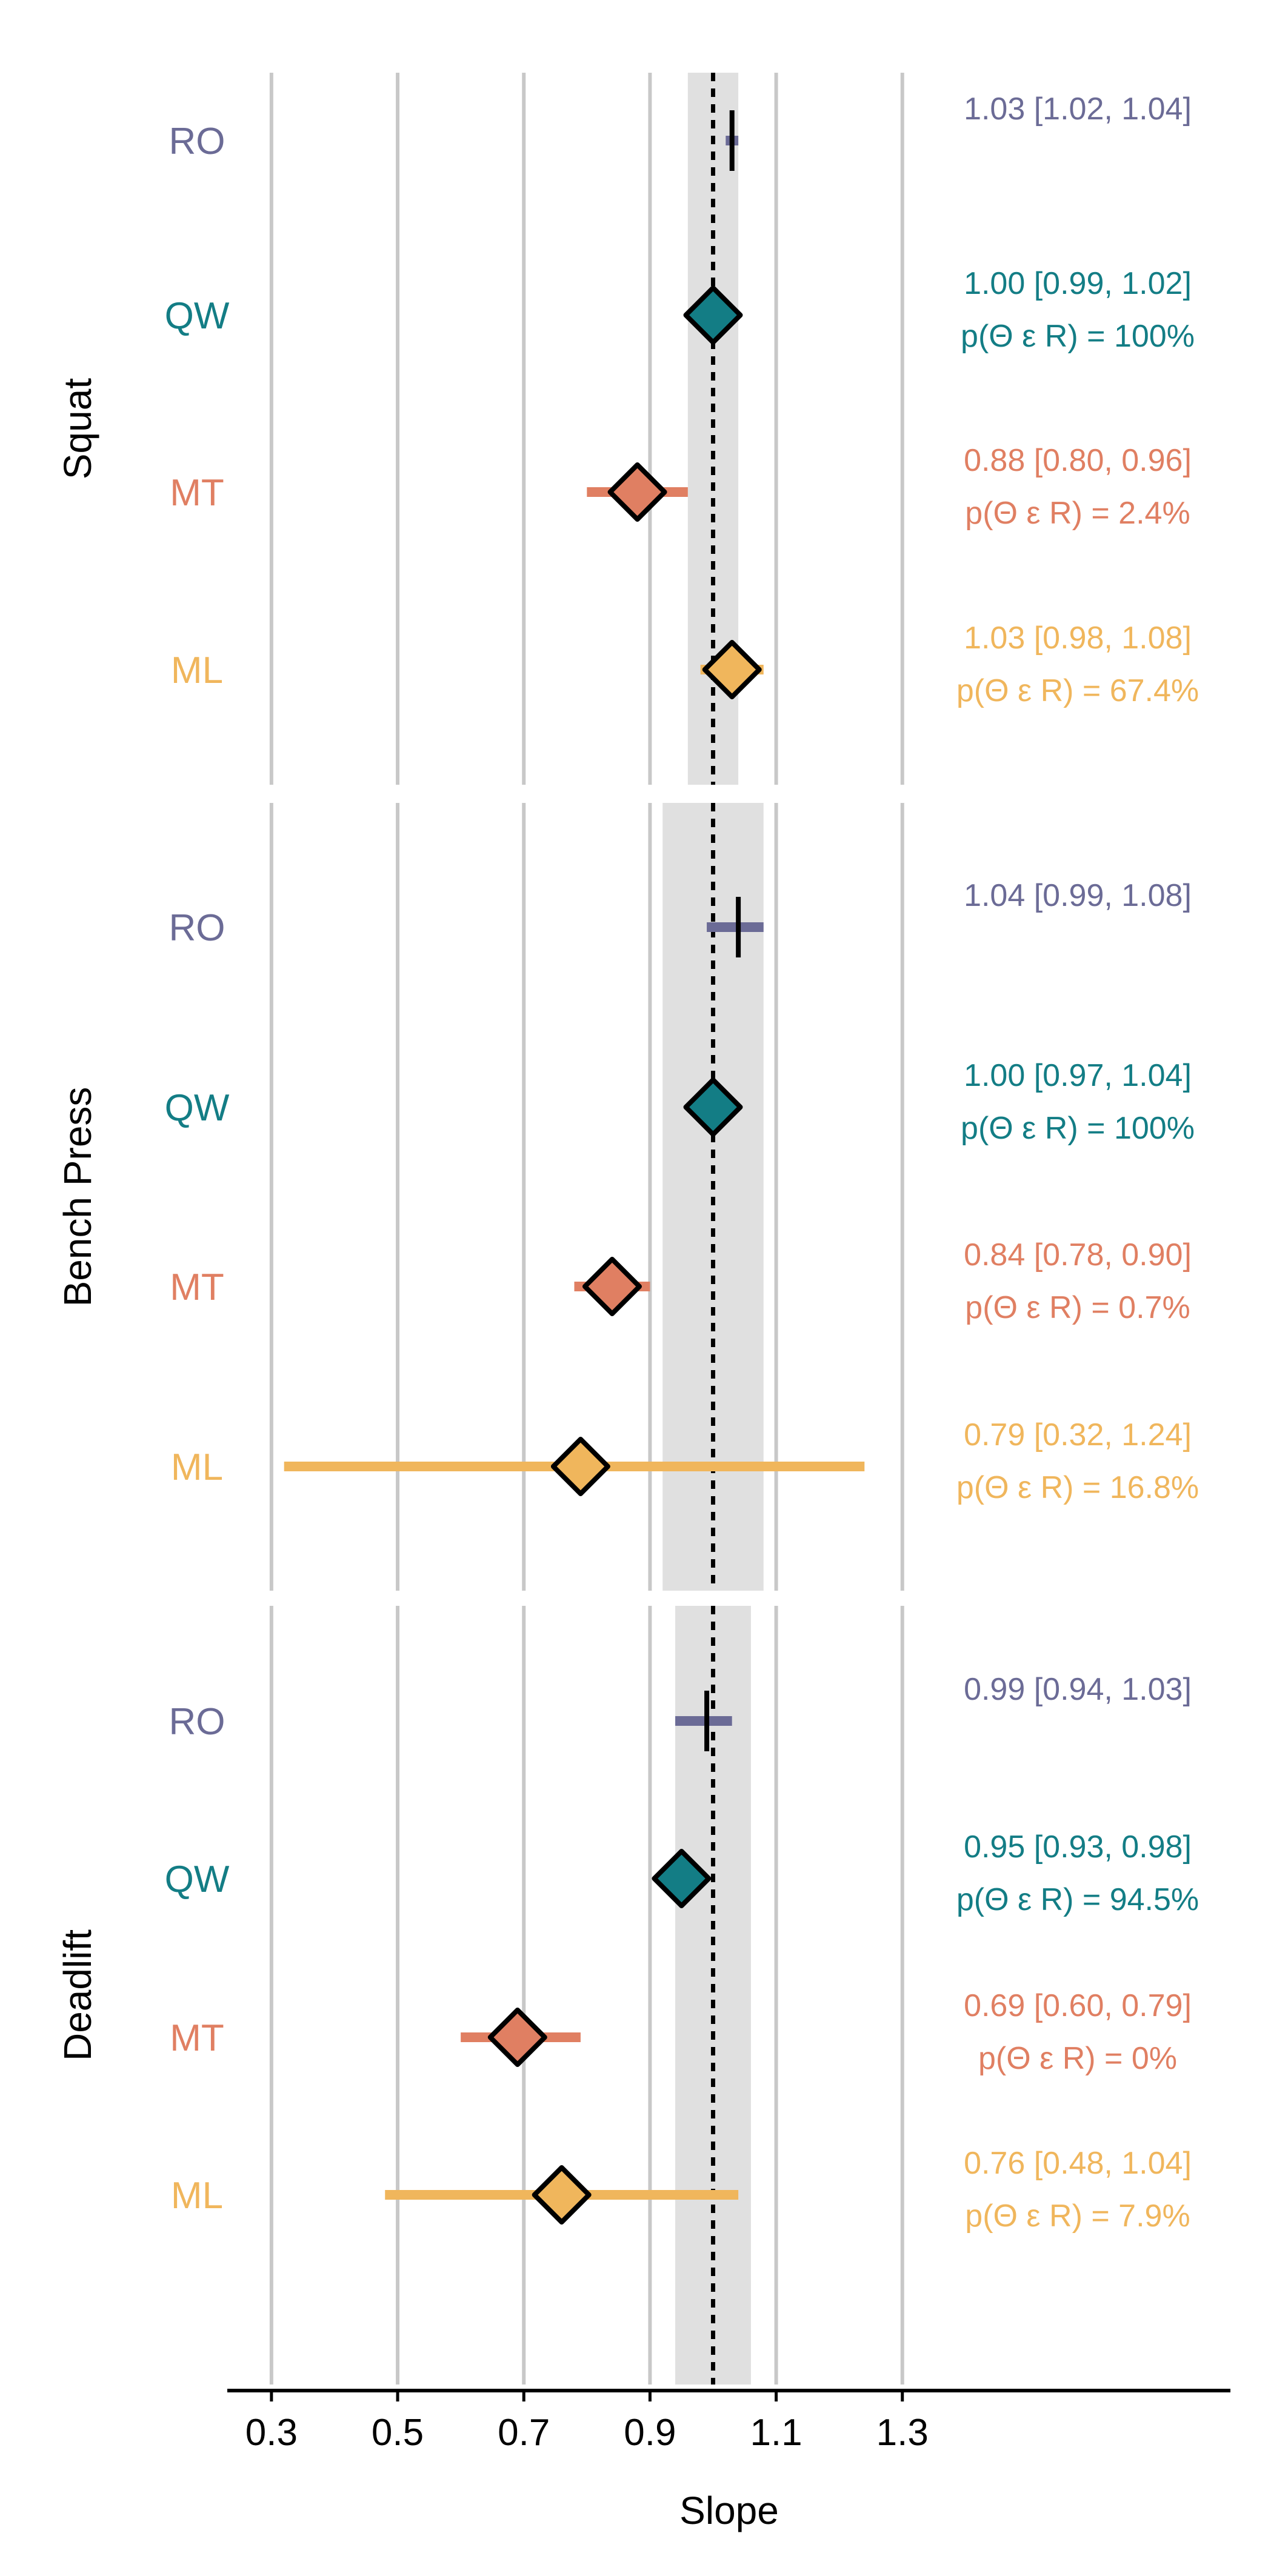  What do you see at coordinates (728, 2460) in the screenshot?
I see `x-axis: Slope 0.3 0.5 0.7 0.9 1.1 1.3` at bounding box center [728, 2460].